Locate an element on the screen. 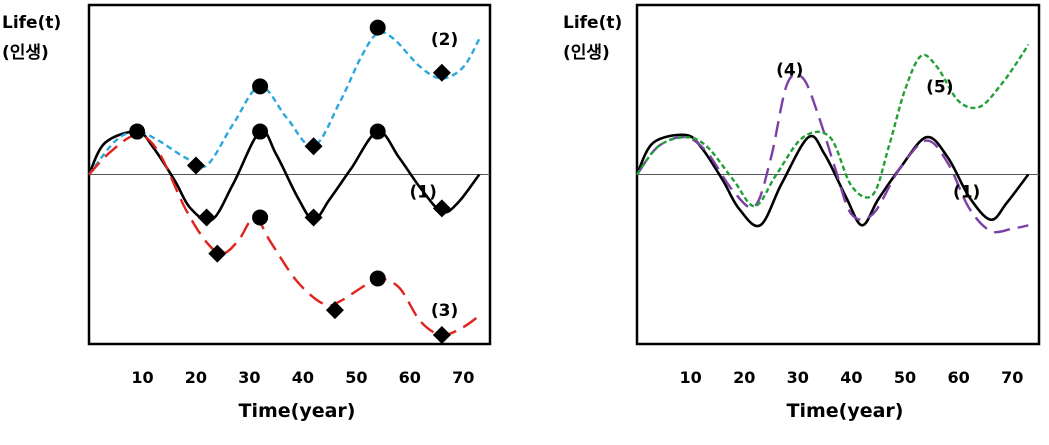 This screenshot has width=1049, height=445. left-x-axis-title: Time(year) is located at coordinates (297, 411).